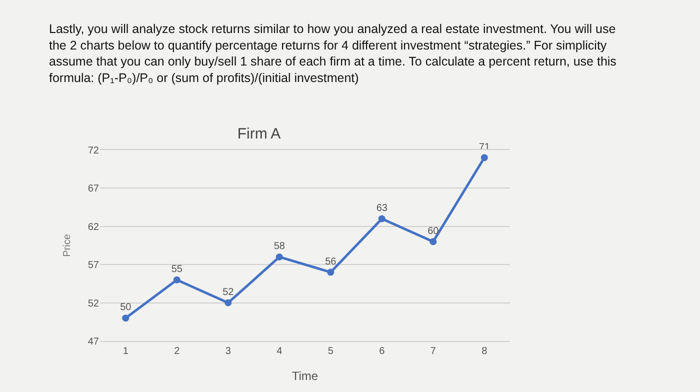 The height and width of the screenshot is (392, 700). What do you see at coordinates (94, 304) in the screenshot?
I see `y-tick-label: 52` at bounding box center [94, 304].